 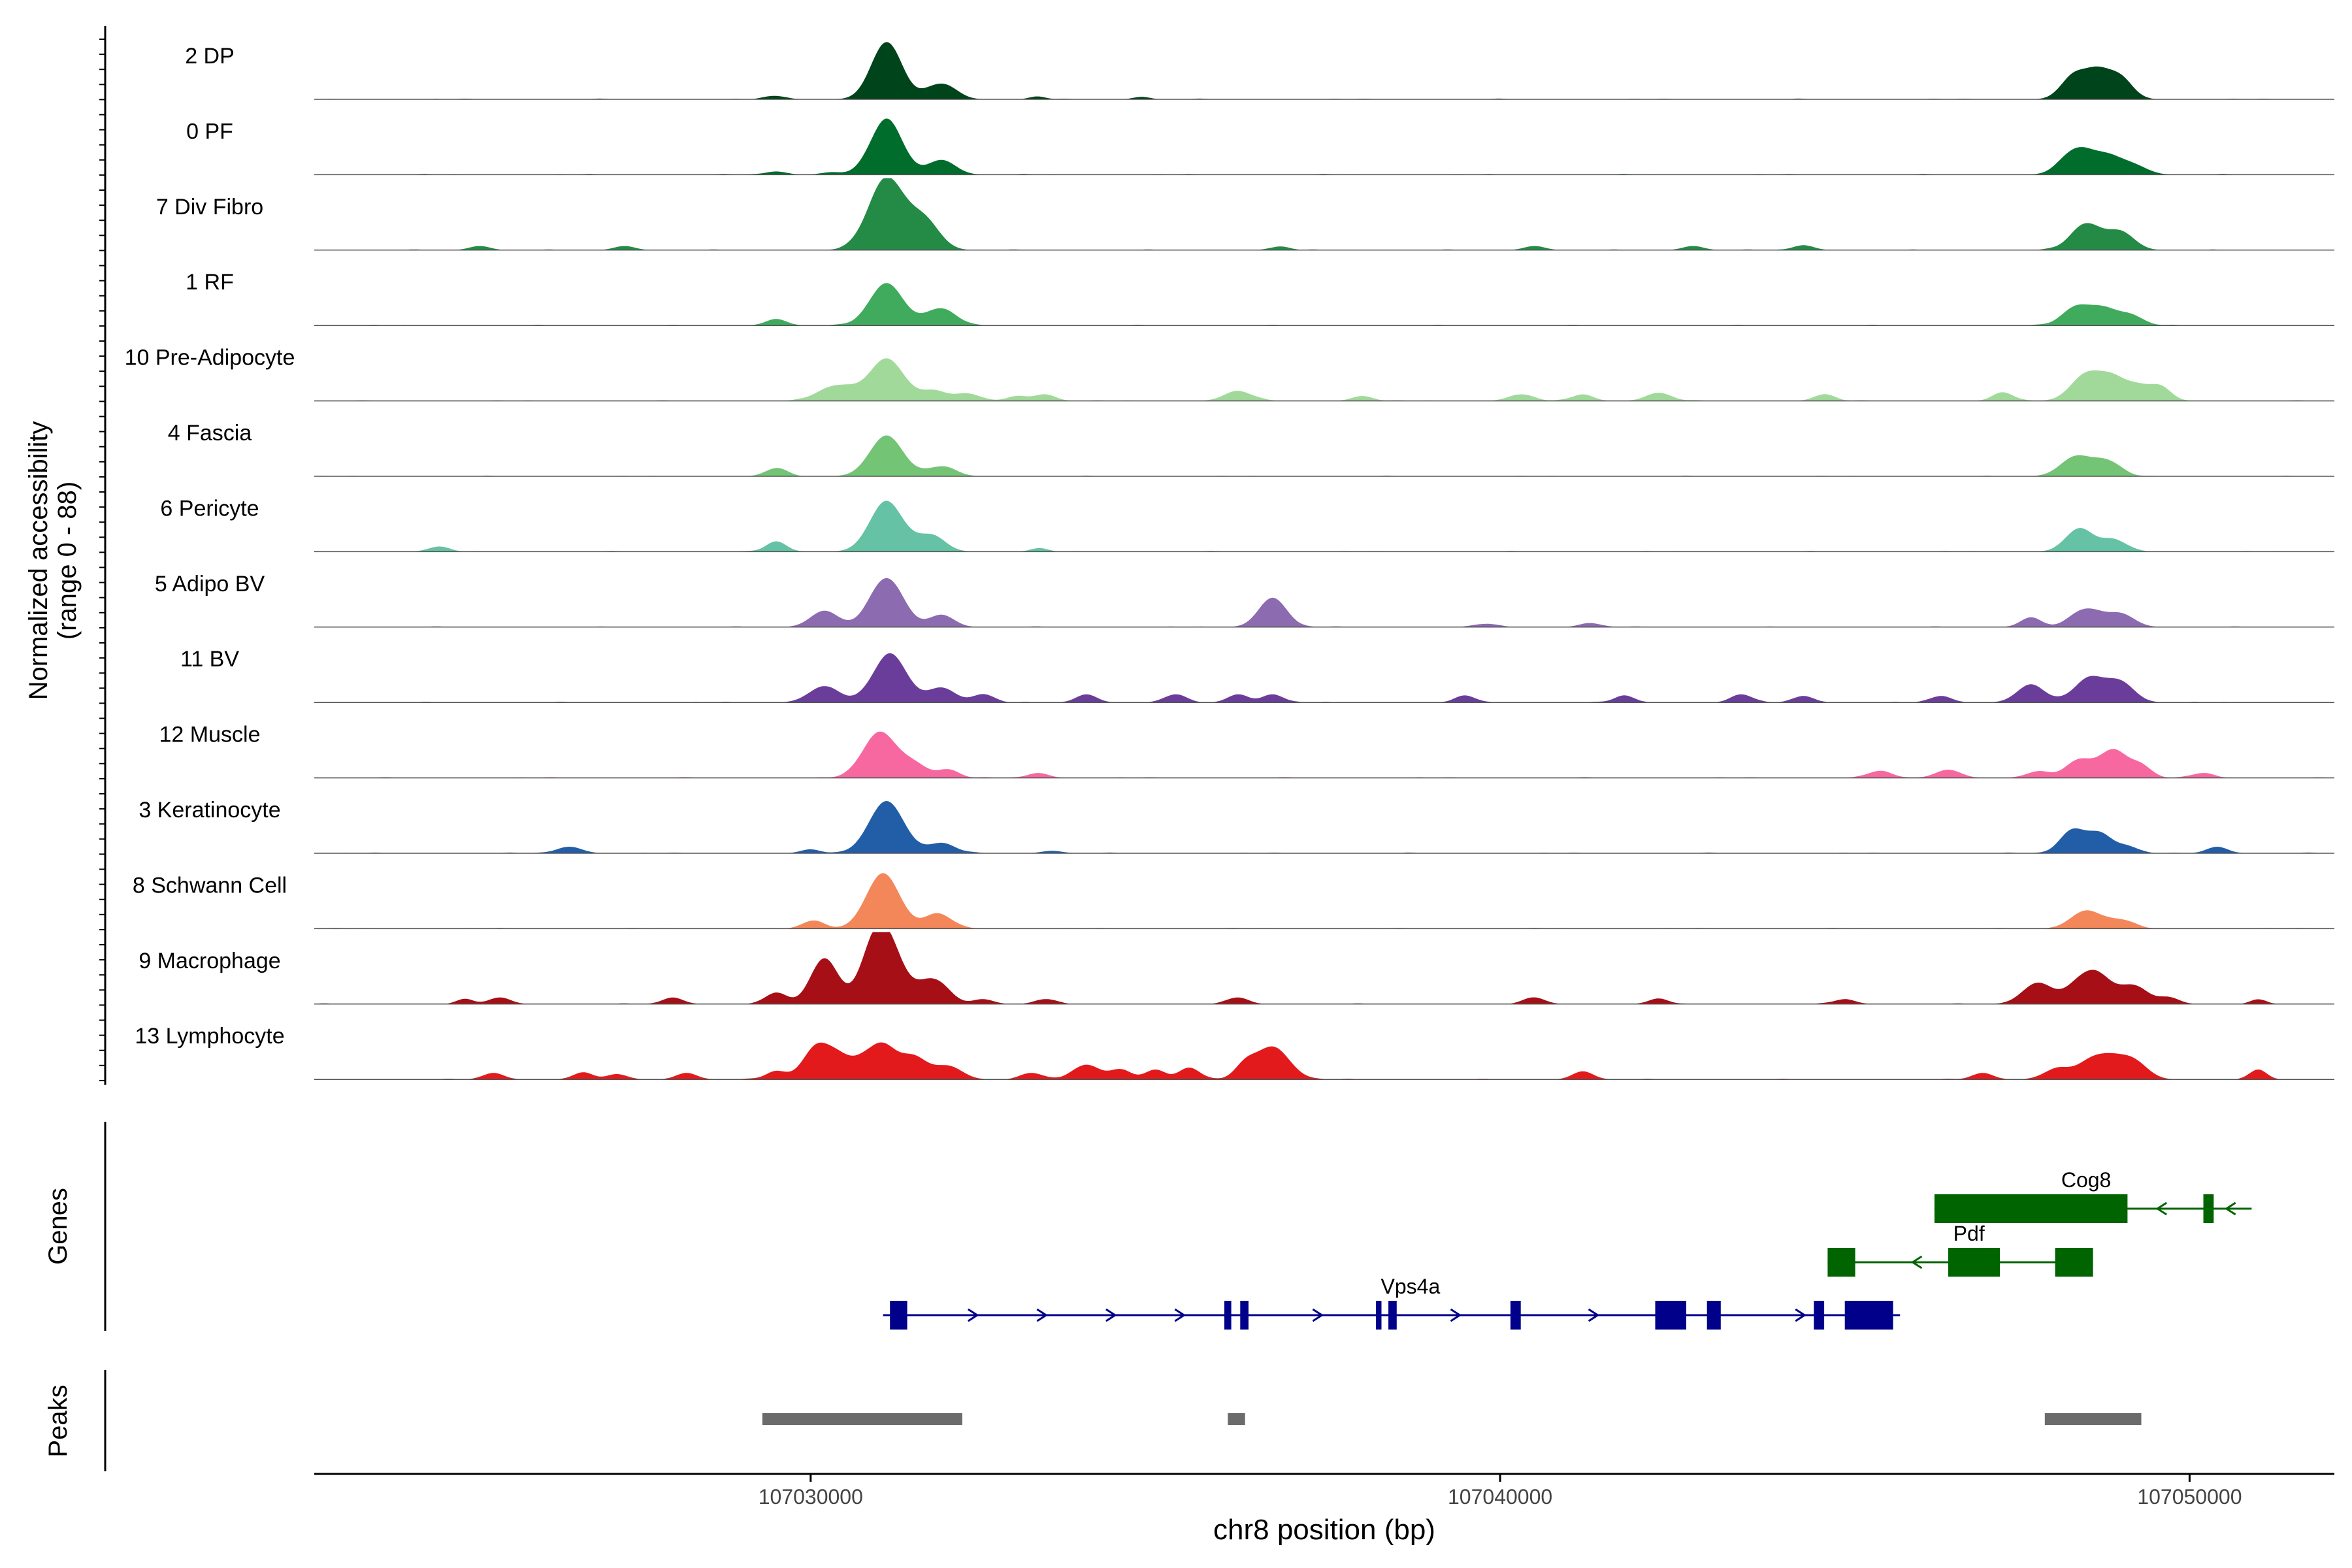 What do you see at coordinates (811, 1497) in the screenshot?
I see `x-tick-label: 107030000` at bounding box center [811, 1497].